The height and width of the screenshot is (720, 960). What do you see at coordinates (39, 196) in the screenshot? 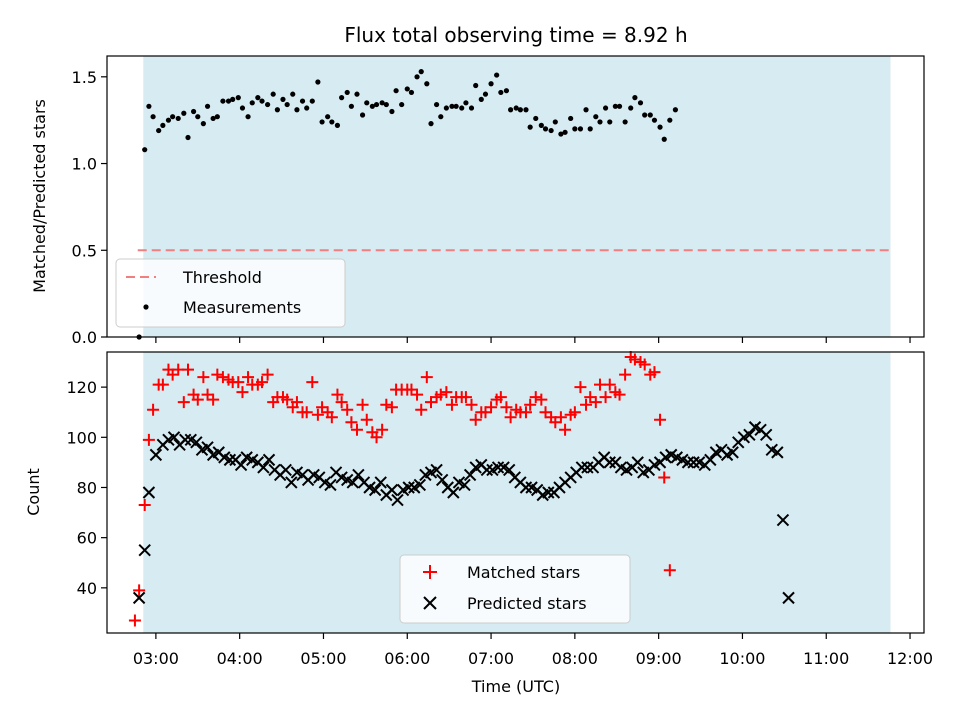
I see `top-y-axis-label: Matched/Predicted stars` at bounding box center [39, 196].